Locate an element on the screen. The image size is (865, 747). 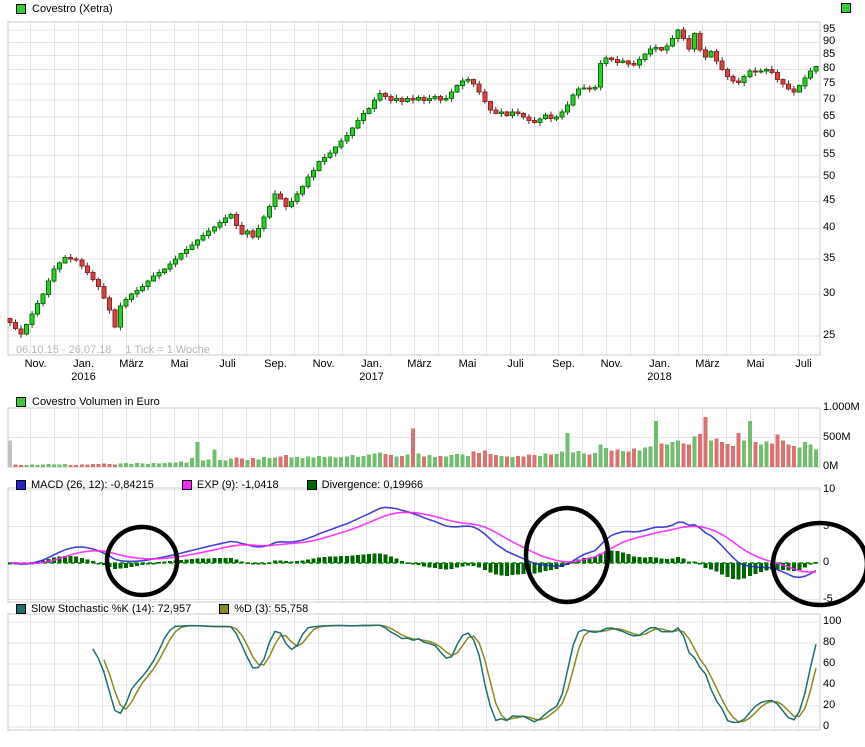
exp-series-swatch is located at coordinates (186, 485).